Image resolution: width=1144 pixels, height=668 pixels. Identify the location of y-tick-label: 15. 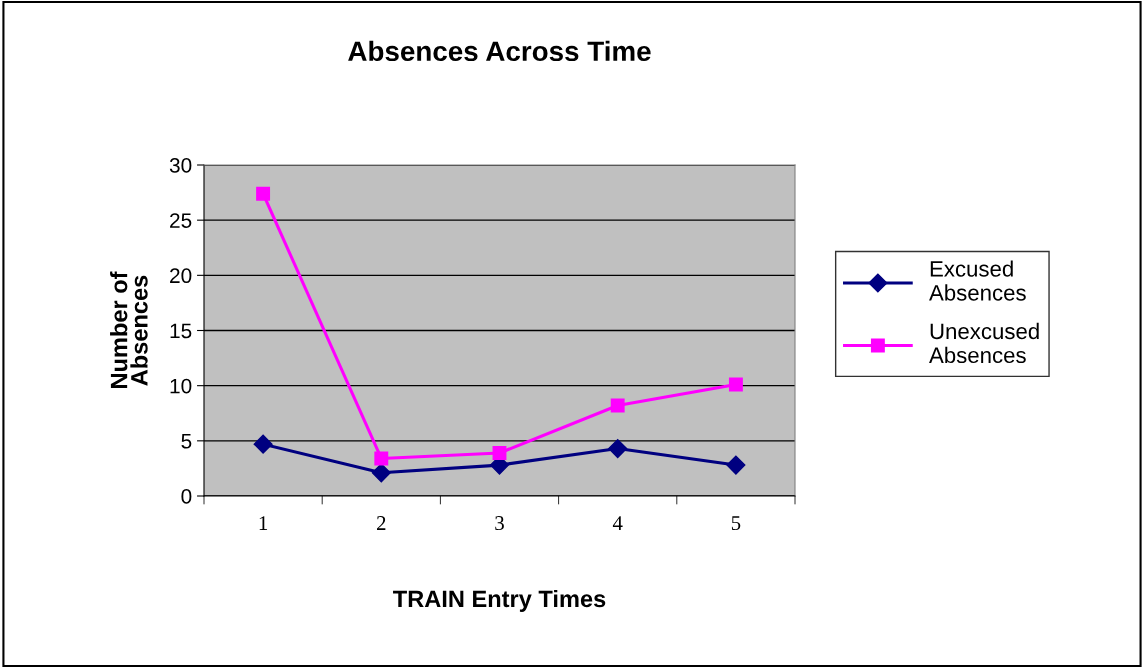
(181, 331).